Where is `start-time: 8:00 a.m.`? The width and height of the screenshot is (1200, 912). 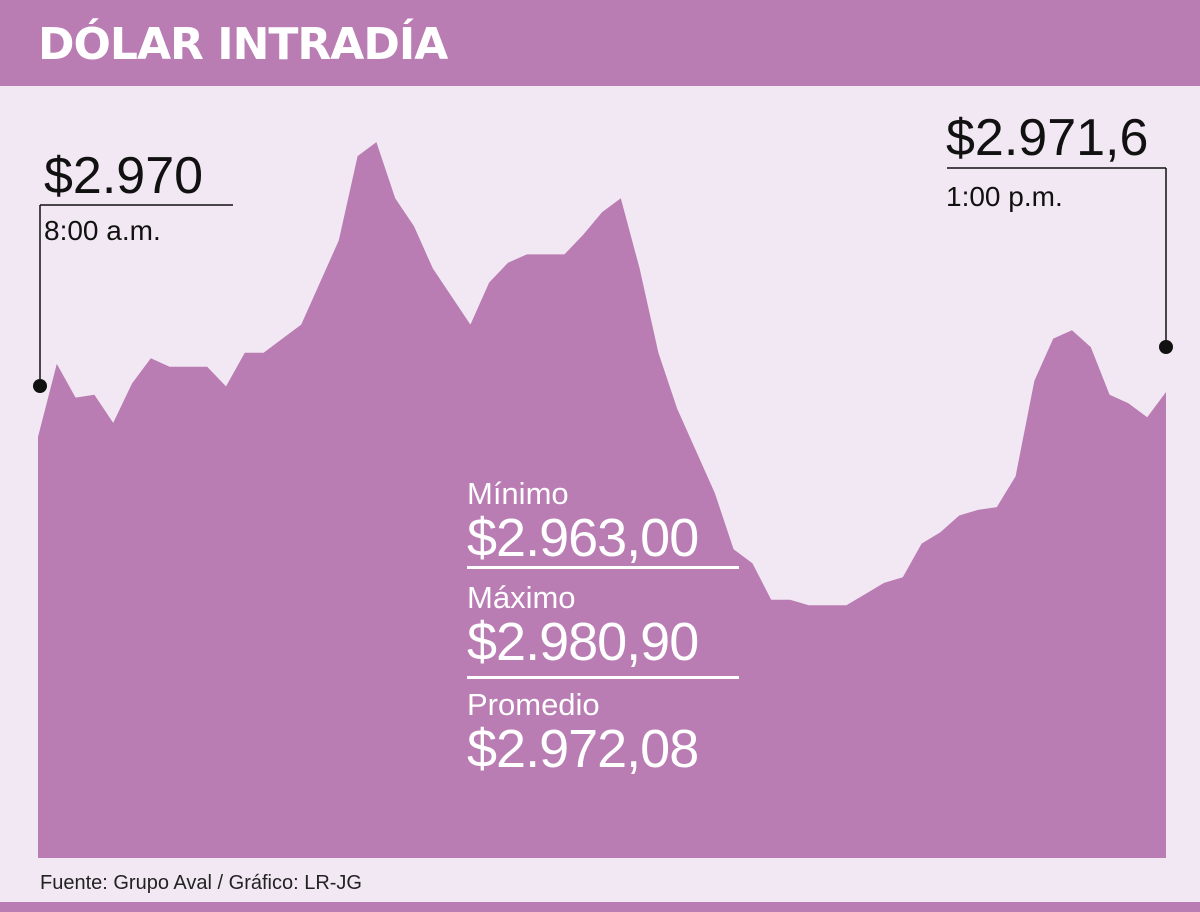
start-time: 8:00 a.m. is located at coordinates (102, 230).